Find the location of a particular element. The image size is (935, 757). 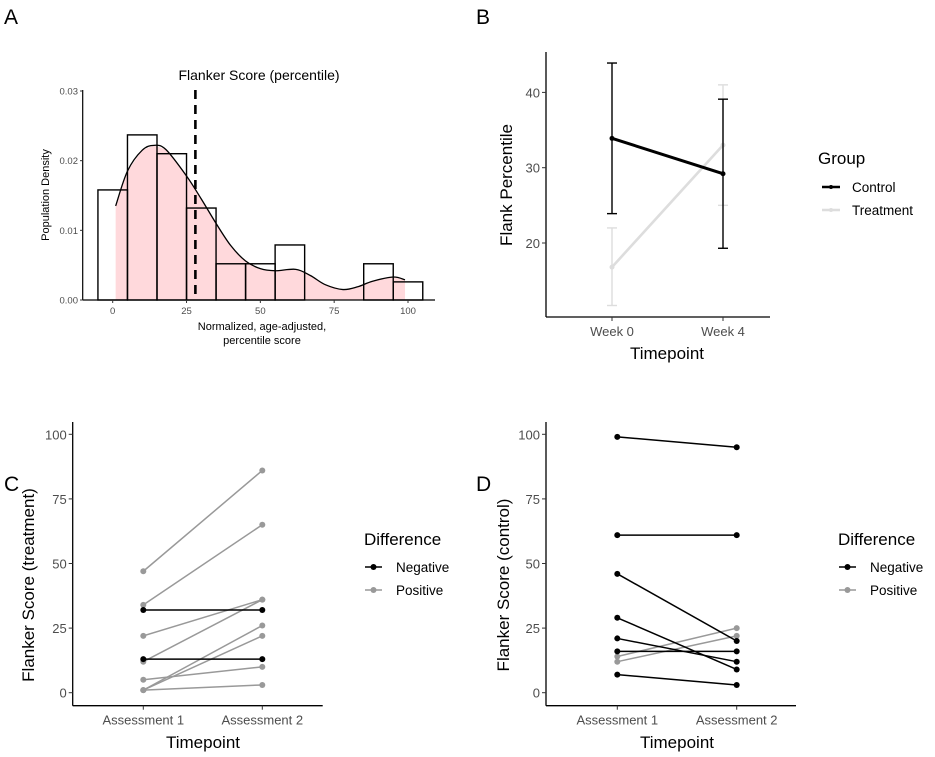

chart-d-xlabel: Timepoint is located at coordinates (677, 742).